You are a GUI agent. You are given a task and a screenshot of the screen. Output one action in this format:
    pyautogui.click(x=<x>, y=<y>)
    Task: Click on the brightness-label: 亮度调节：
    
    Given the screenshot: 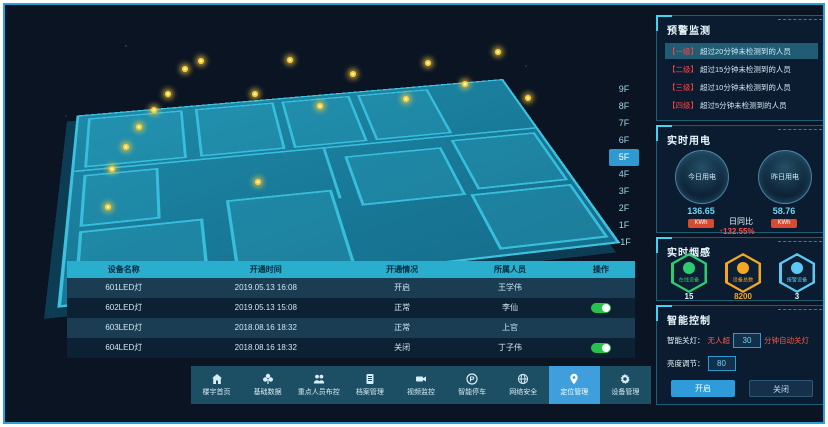 What is the action you would take?
    pyautogui.click(x=686, y=363)
    